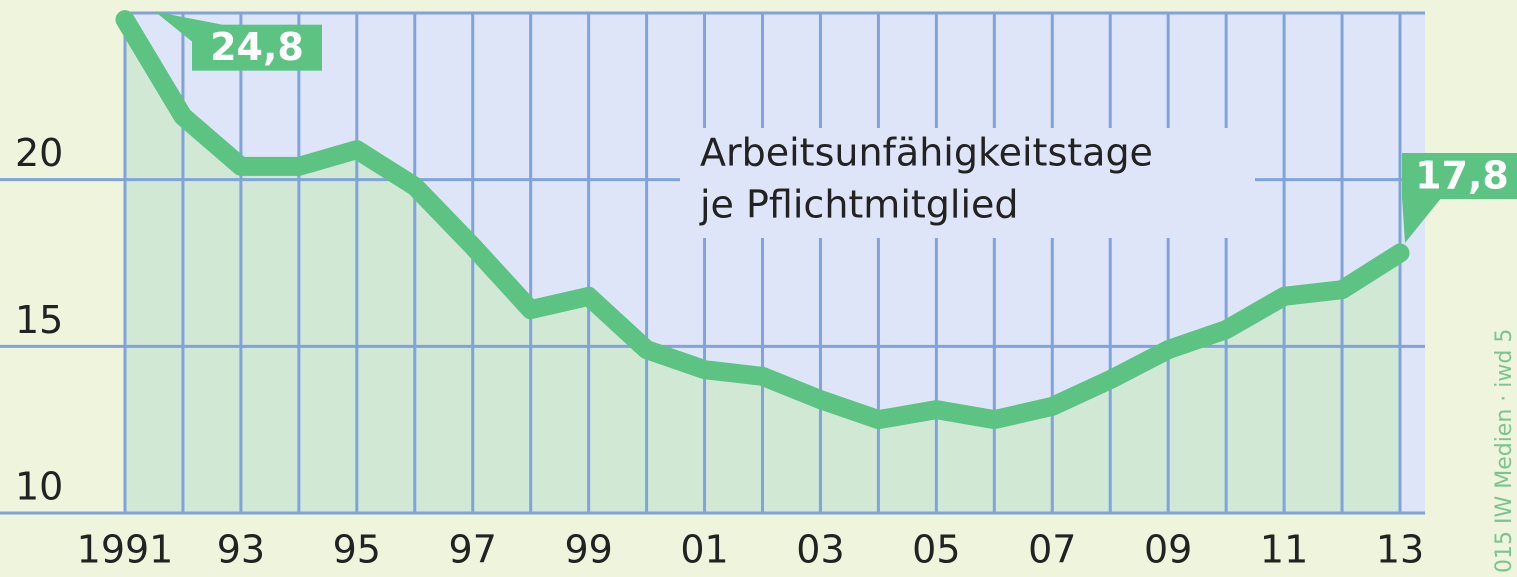  I want to click on x-tick-label: 01, so click(704, 550).